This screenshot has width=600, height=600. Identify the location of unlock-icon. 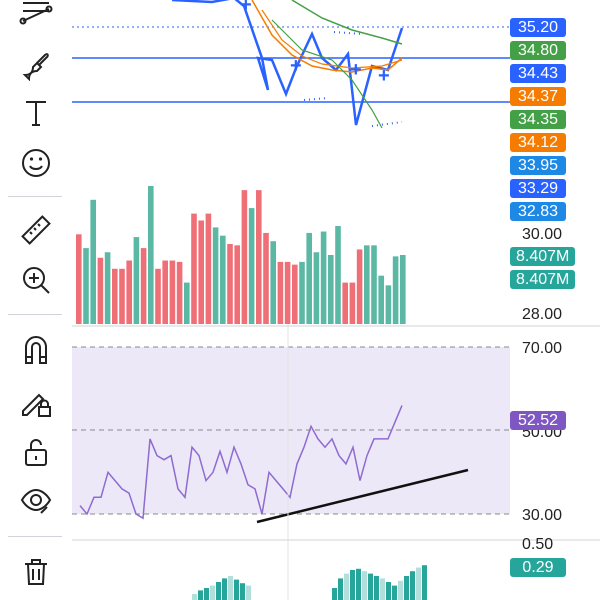
(36, 452).